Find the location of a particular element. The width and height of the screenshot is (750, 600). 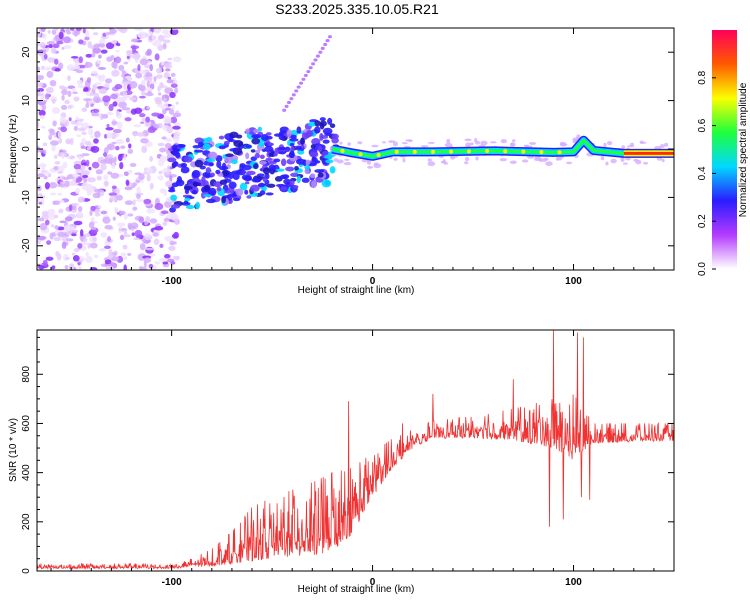

spectrogram-x-tick-label: 100 is located at coordinates (573, 281).